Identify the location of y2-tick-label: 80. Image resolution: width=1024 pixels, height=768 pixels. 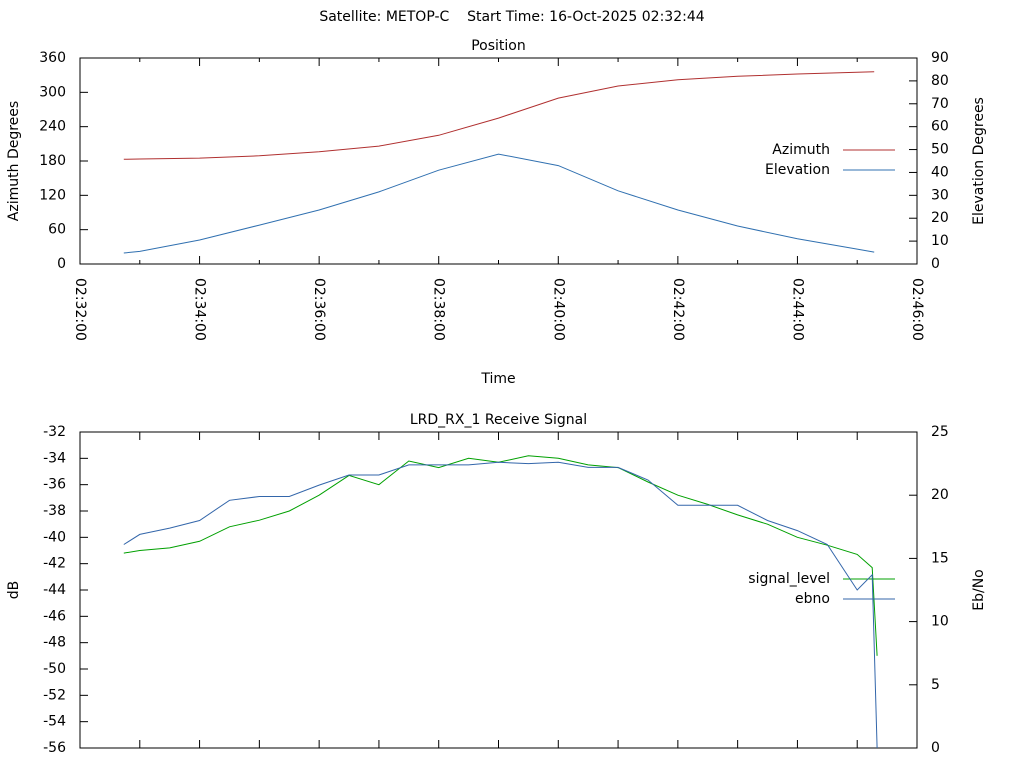
(940, 81).